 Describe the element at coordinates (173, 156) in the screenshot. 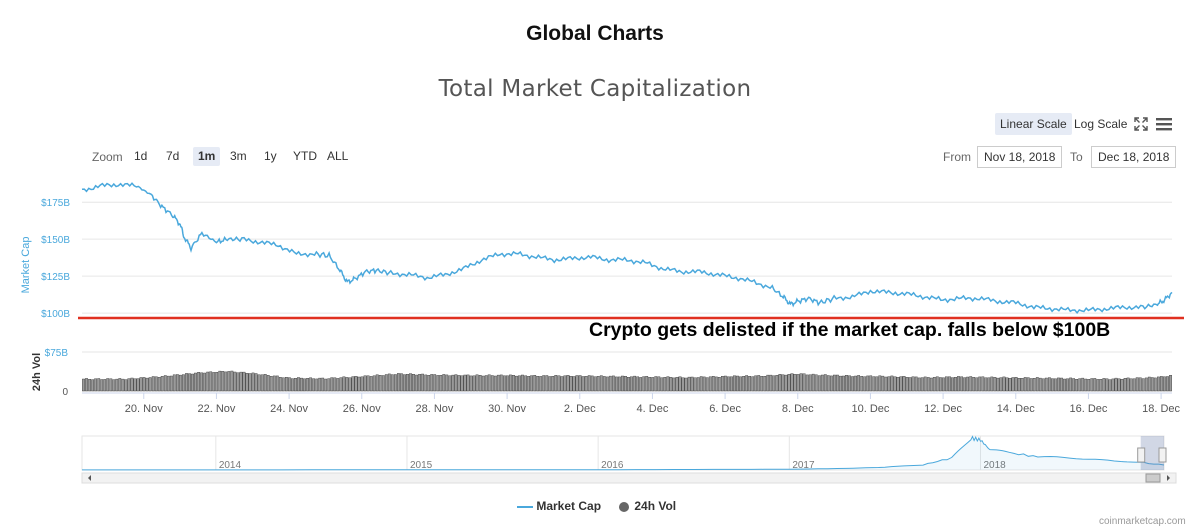

I see `zoom-button-7d: 7d` at that location.